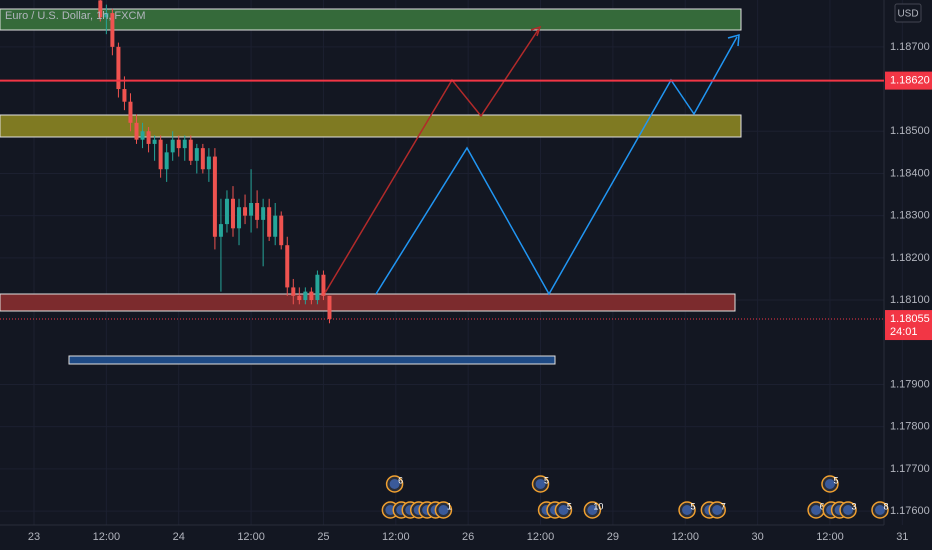  What do you see at coordinates (910, 173) in the screenshot?
I see `y-tick-label: 1.18400` at bounding box center [910, 173].